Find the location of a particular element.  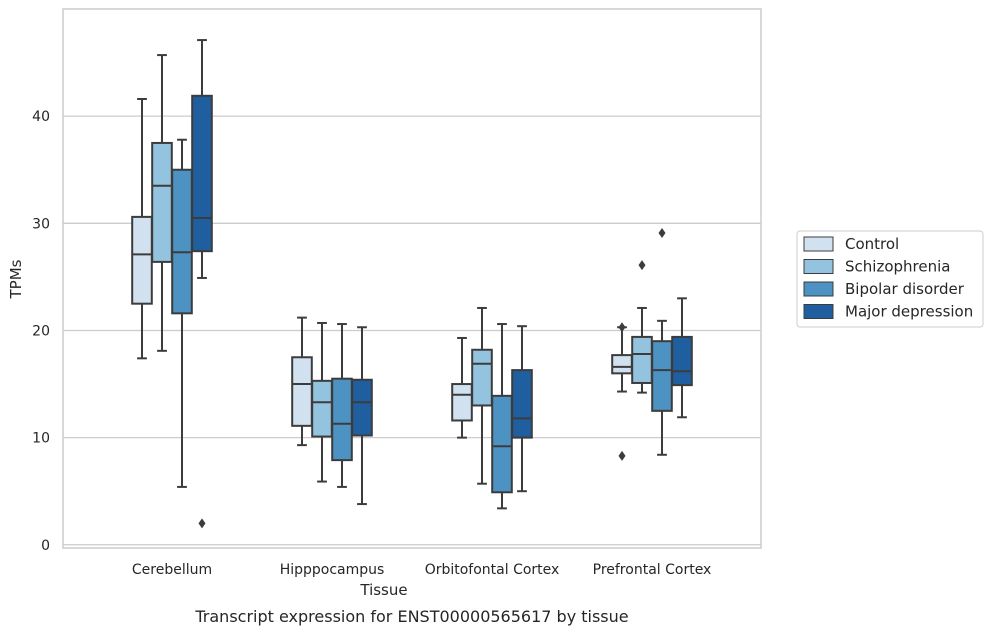

legend-label-1: Schizophrenia is located at coordinates (897, 267).